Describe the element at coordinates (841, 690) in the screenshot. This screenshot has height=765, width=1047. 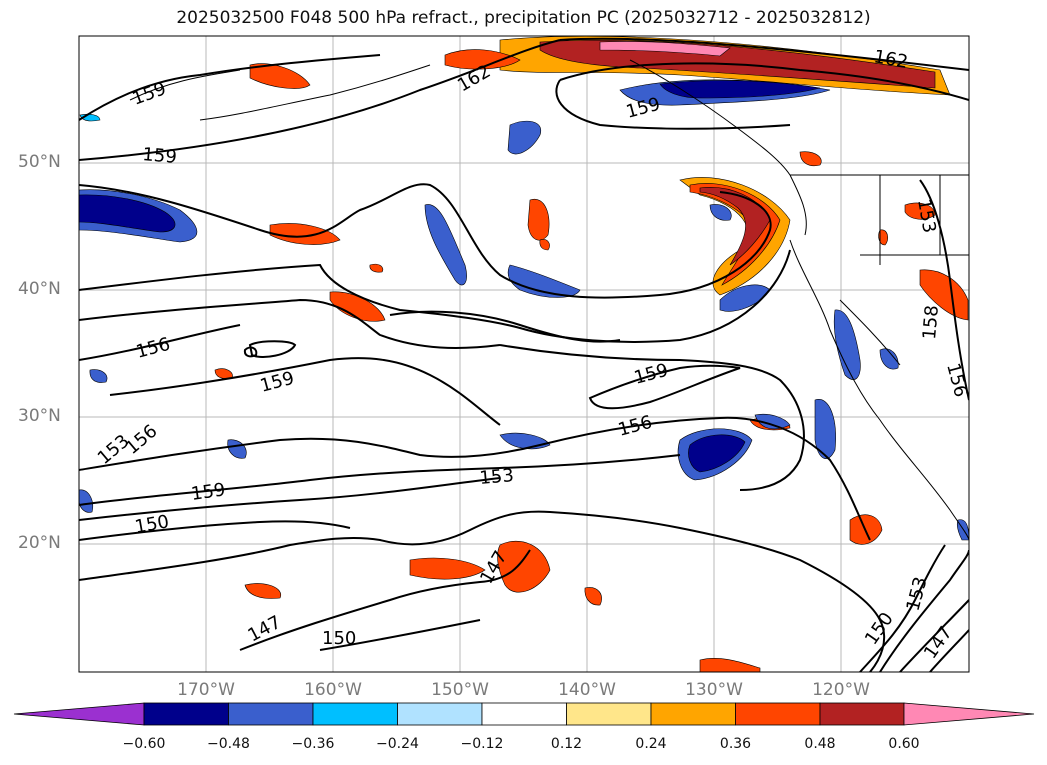
I see `lon-label-120w: 120°W` at that location.